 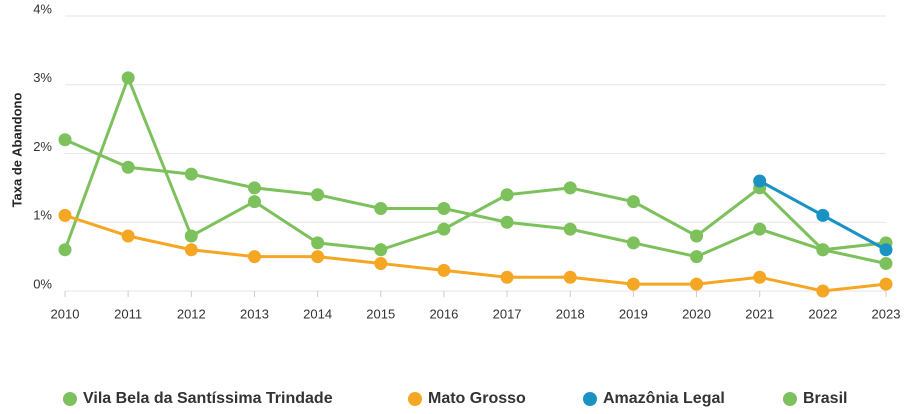 What do you see at coordinates (16, 150) in the screenshot?
I see `y-axis-label: Taxa de Abandono` at bounding box center [16, 150].